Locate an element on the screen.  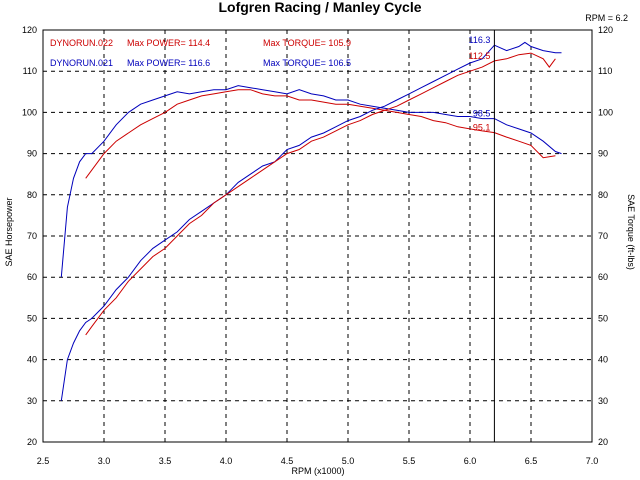
x-tick-labels: 2.5 3.0 3.5 4.0 4.5 5.0 5.5 6.0 6.5 7.0 is located at coordinates (318, 461).